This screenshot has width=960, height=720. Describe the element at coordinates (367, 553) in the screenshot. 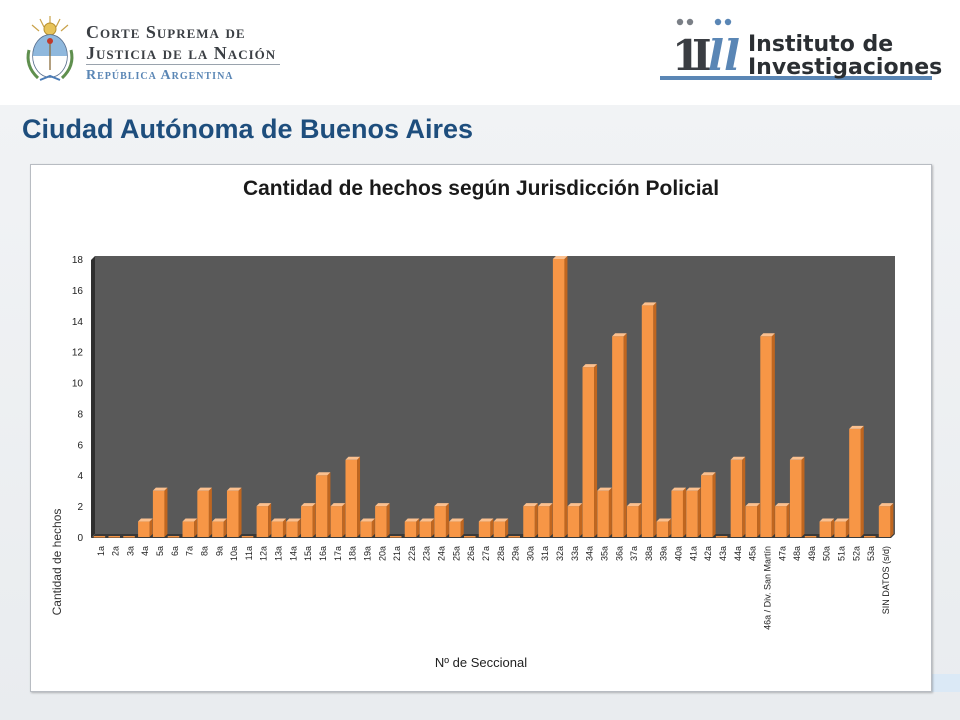

I see `x-tick-label: 19a` at that location.